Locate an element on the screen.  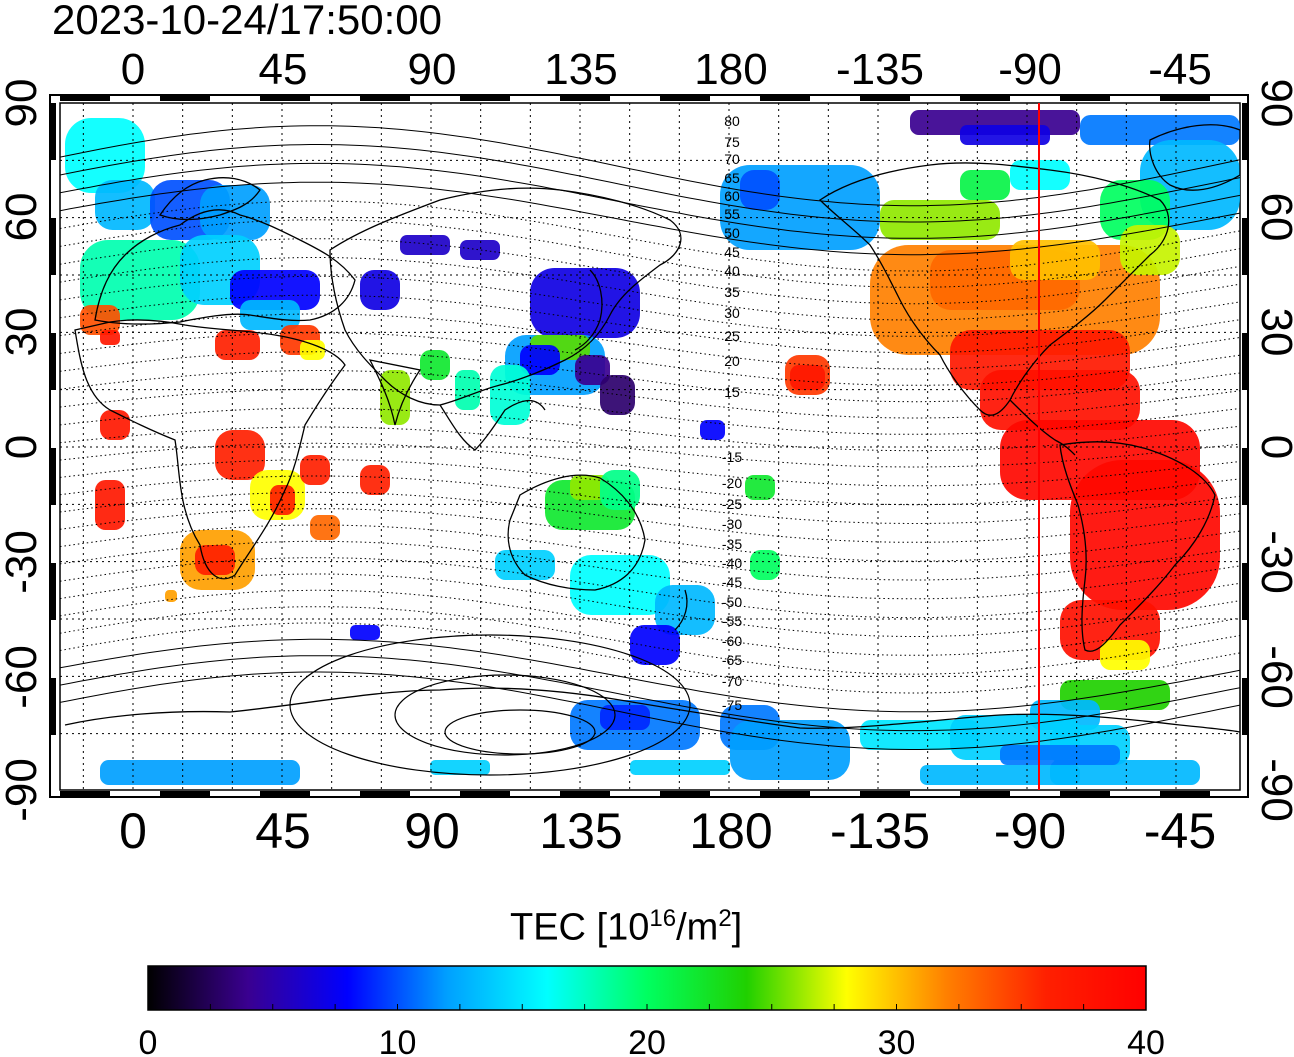
top-lon-tick-label: 45 is located at coordinates (283, 69).